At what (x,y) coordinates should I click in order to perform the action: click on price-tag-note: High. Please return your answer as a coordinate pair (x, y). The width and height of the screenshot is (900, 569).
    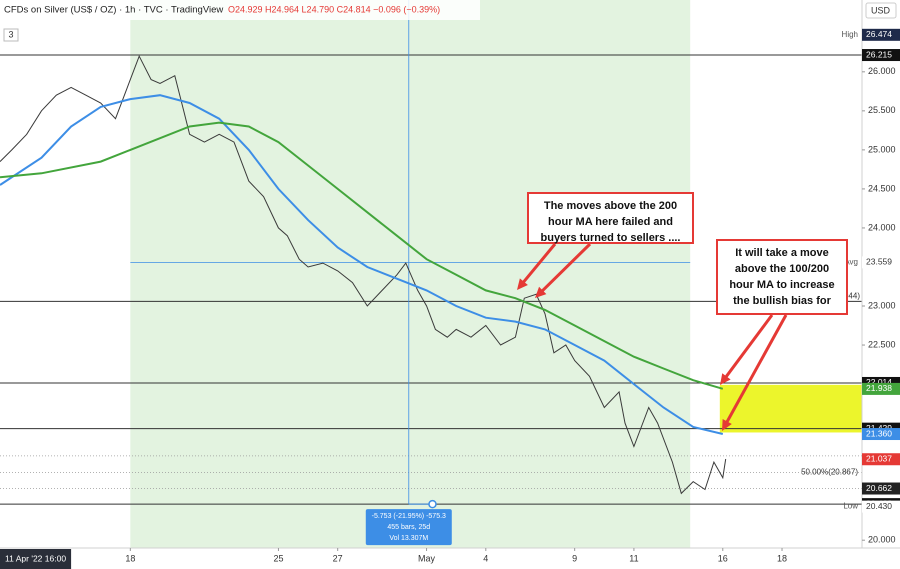
    Looking at the image, I should click on (850, 34).